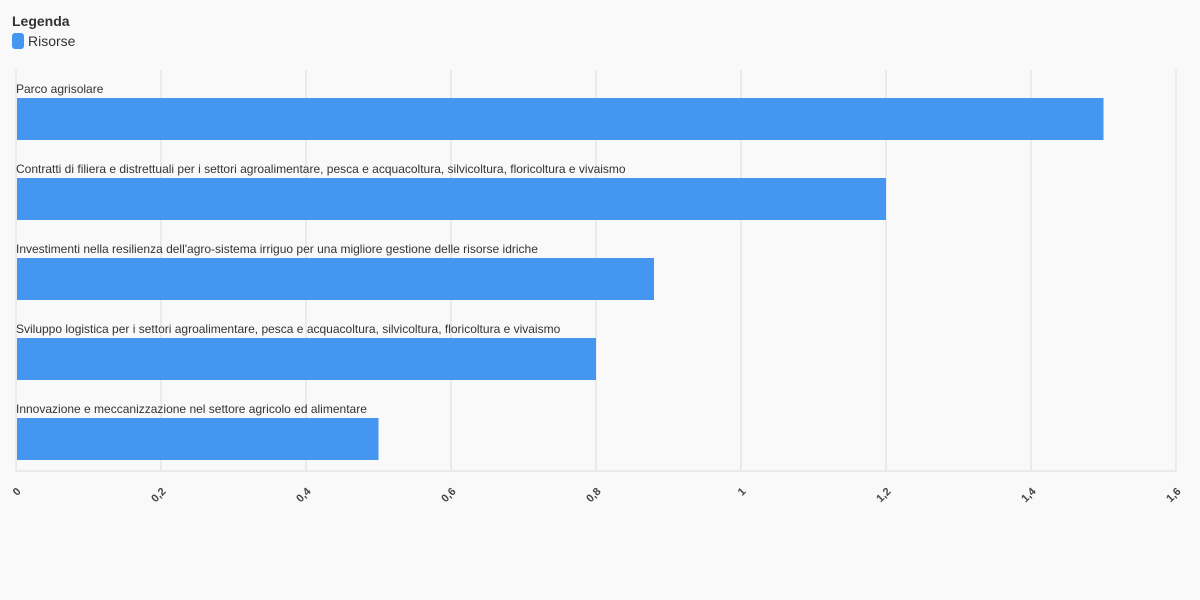 The image size is (1200, 600). I want to click on x-tick-label: 0,4, so click(304, 495).